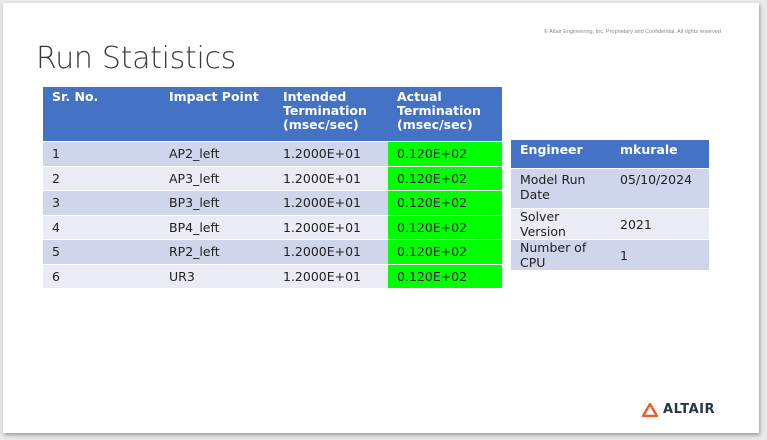 This screenshot has width=767, height=440. I want to click on header-engineer-value: mkurale, so click(660, 154).